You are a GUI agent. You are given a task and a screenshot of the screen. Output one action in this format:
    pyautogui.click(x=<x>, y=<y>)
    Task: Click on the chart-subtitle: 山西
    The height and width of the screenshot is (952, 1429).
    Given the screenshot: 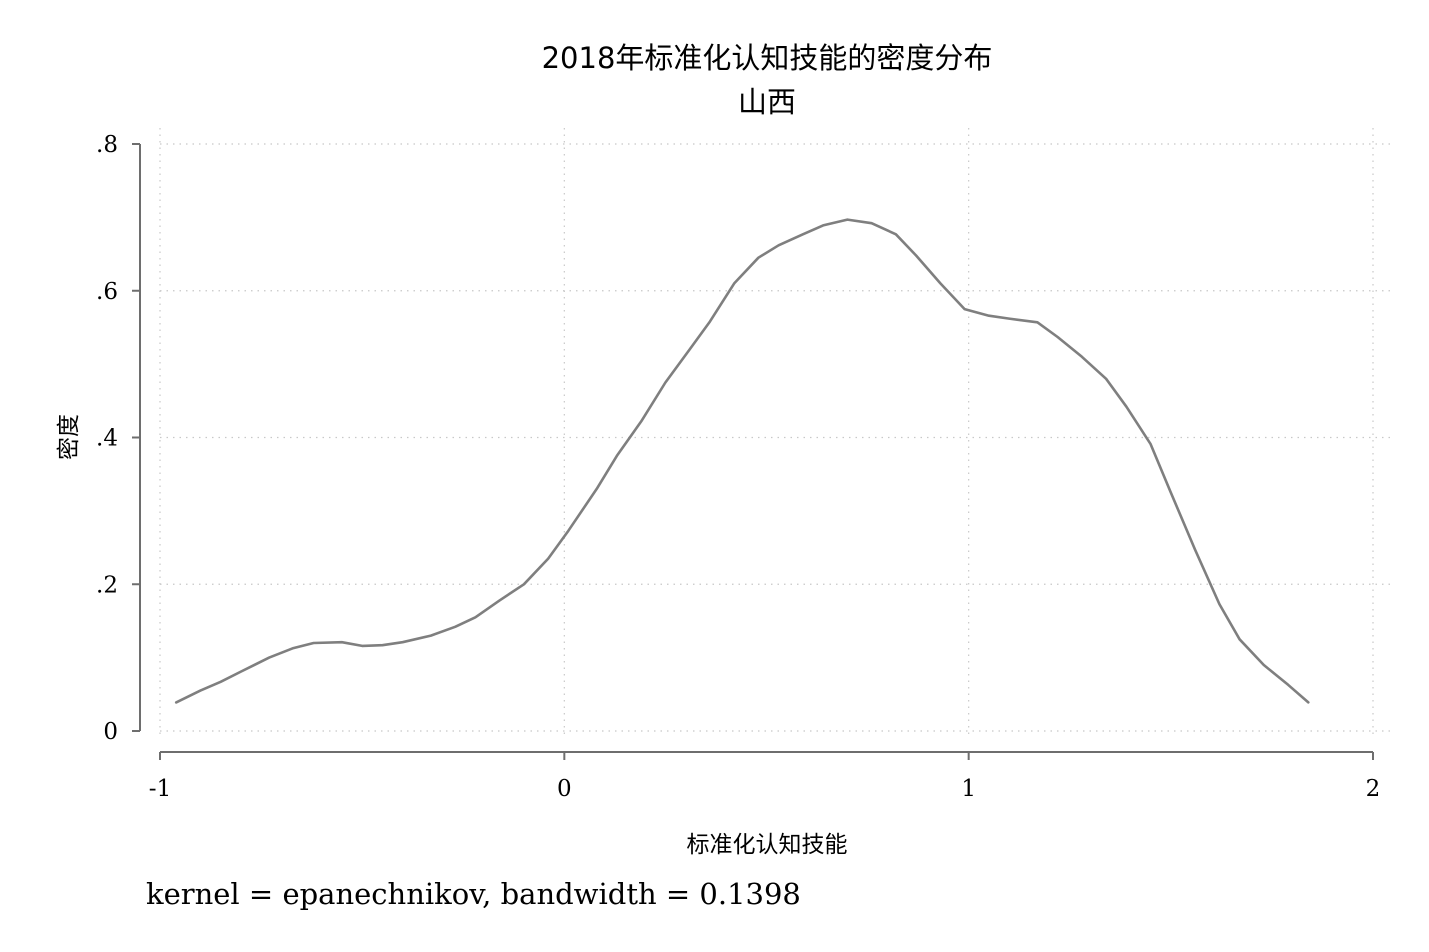 What is the action you would take?
    pyautogui.click(x=767, y=102)
    